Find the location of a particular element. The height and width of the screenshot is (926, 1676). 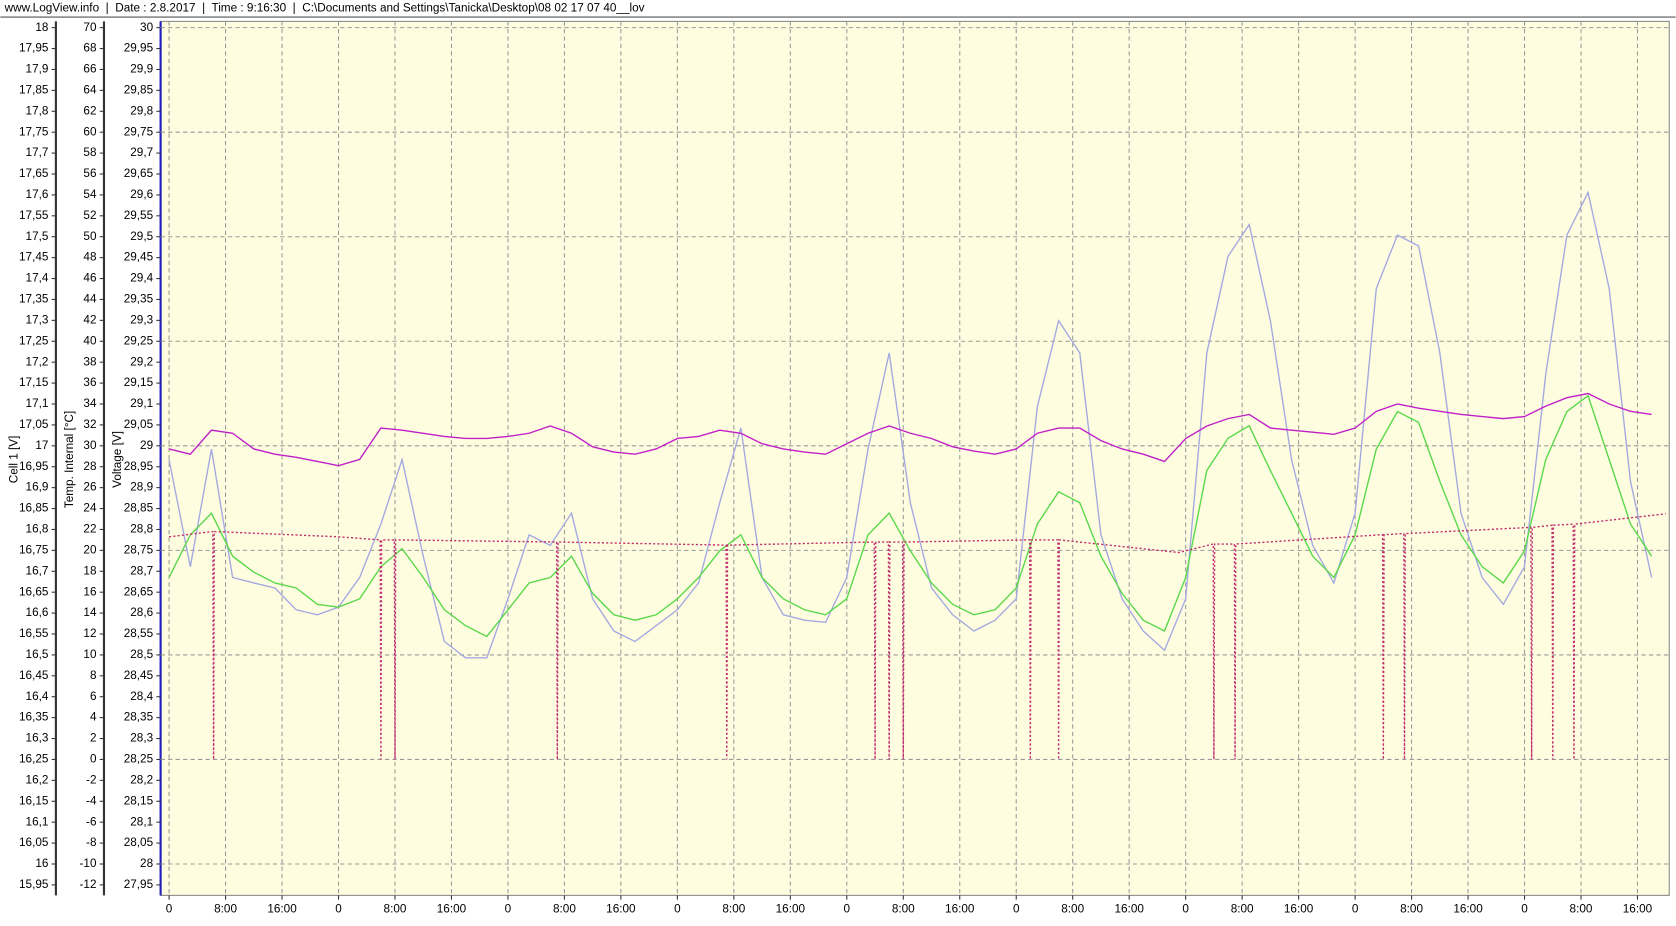

y-tick-label: 16,2 is located at coordinates (37, 779).